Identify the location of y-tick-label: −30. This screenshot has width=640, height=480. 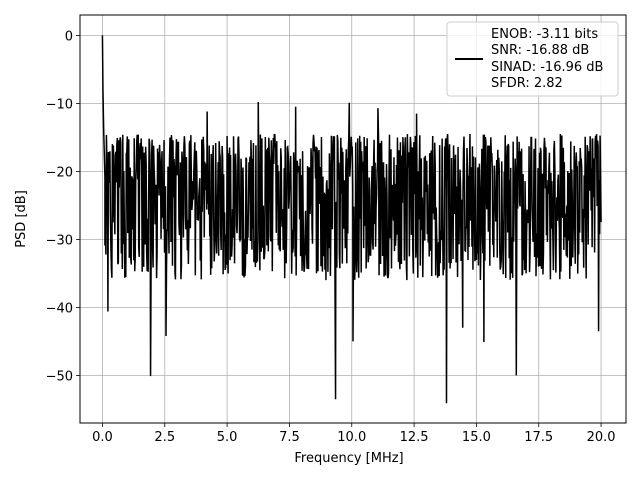
(59, 240).